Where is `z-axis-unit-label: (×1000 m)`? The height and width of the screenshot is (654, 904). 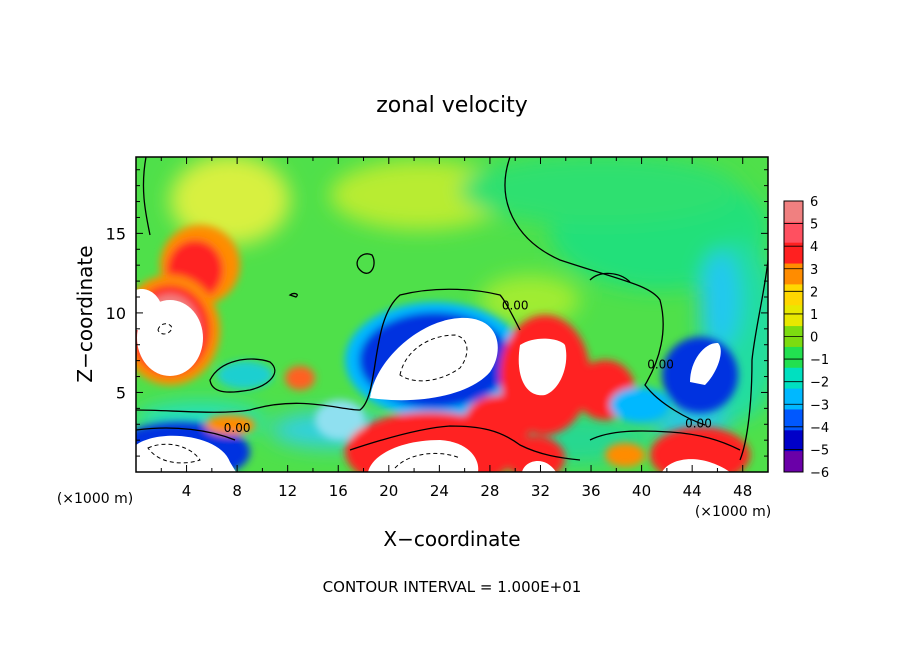
z-axis-unit-label: (×1000 m) is located at coordinates (95, 499).